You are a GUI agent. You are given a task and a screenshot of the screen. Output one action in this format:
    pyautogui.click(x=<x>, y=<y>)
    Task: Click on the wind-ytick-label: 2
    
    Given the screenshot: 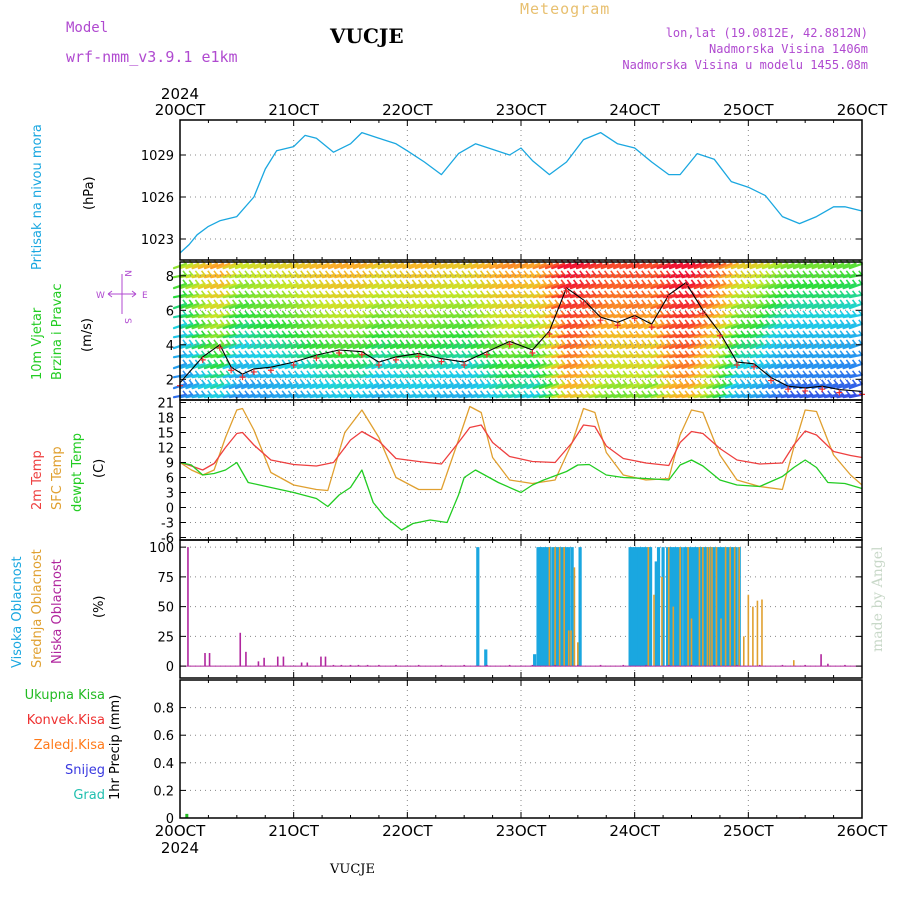 What is the action you would take?
    pyautogui.click(x=170, y=380)
    